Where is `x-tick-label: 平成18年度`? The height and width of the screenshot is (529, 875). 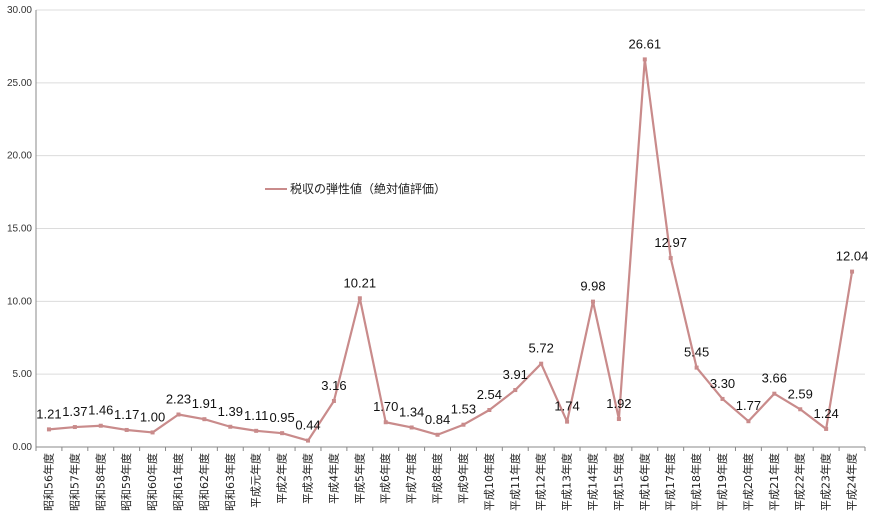
x-tick-label: 平成18年度 is located at coordinates (696, 482).